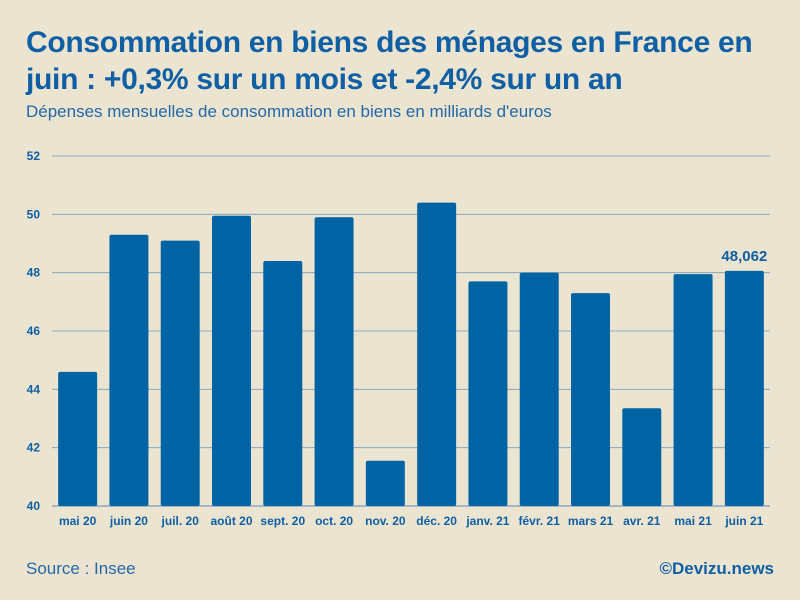  What do you see at coordinates (591, 521) in the screenshot?
I see `x-tick-label: mars 21` at bounding box center [591, 521].